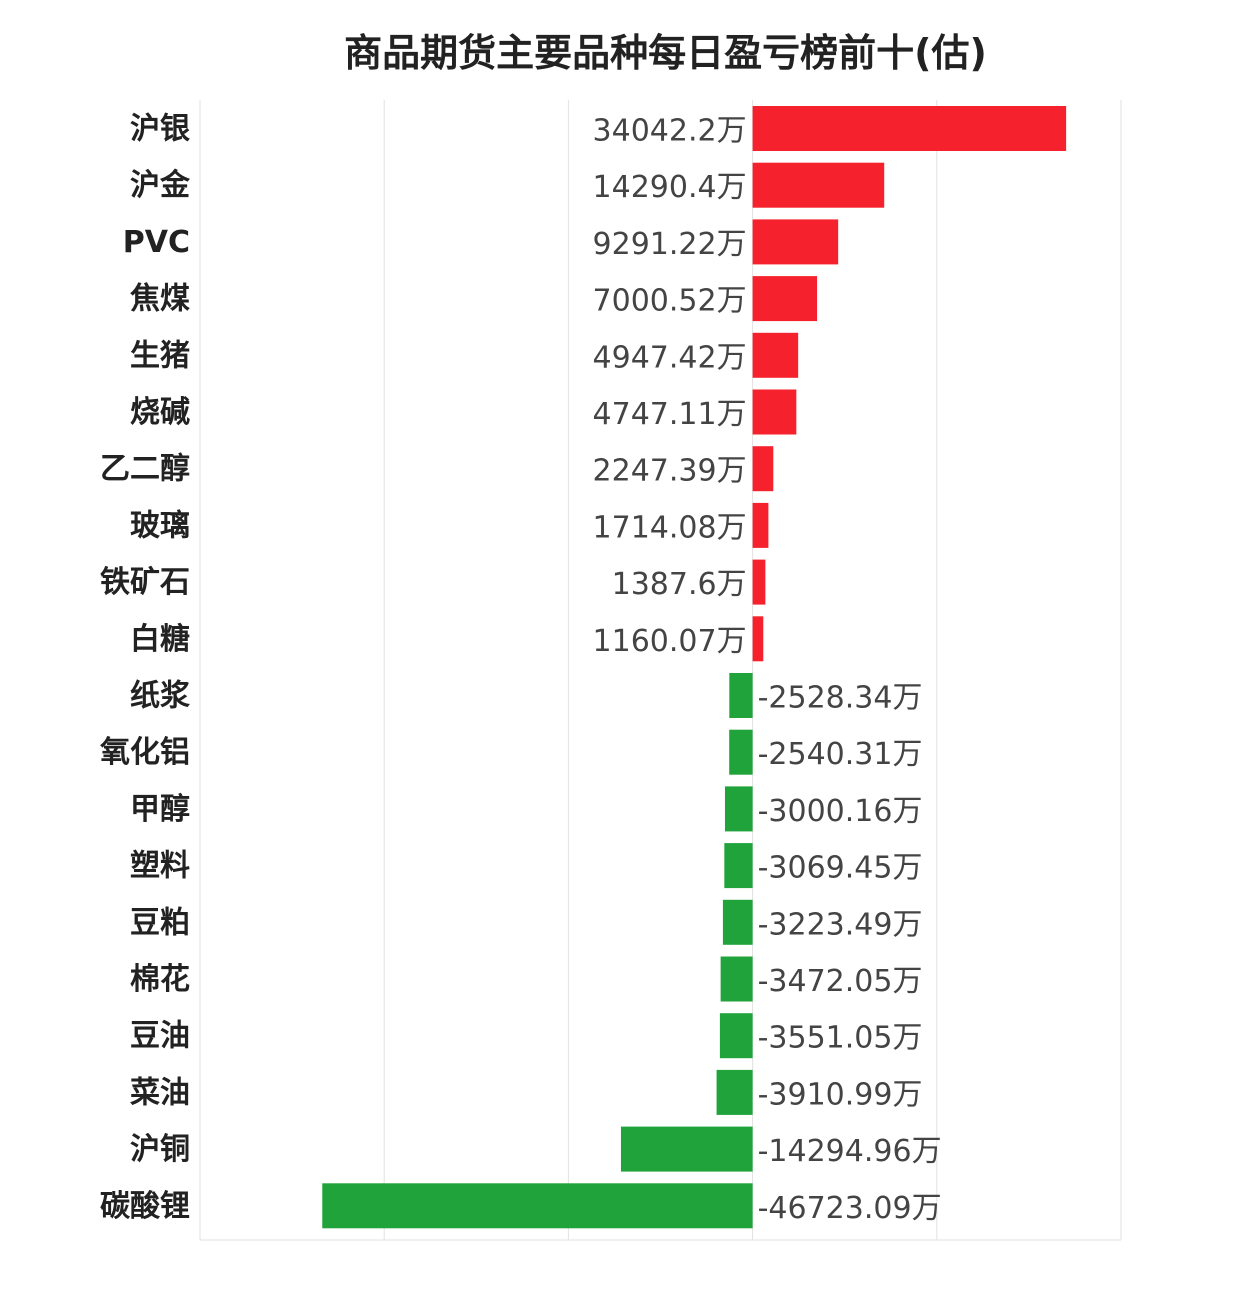 The image size is (1246, 1300). I want to click on value-label: -3910.99万, so click(840, 1094).